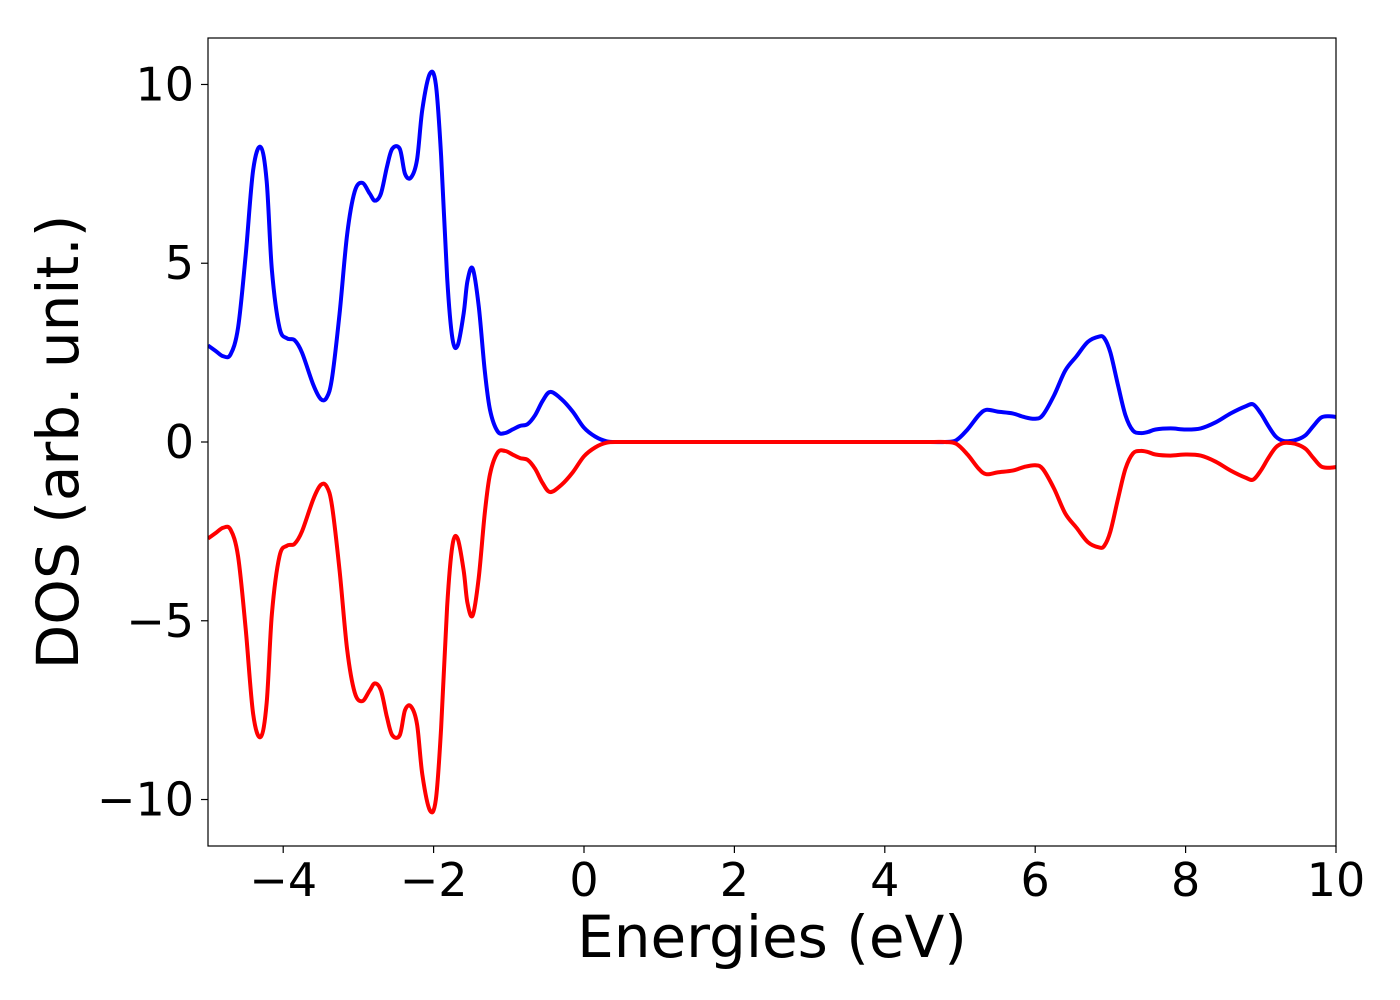 This screenshot has width=1400, height=1000. What do you see at coordinates (179, 263) in the screenshot?
I see `y-tick-label: 5` at bounding box center [179, 263].